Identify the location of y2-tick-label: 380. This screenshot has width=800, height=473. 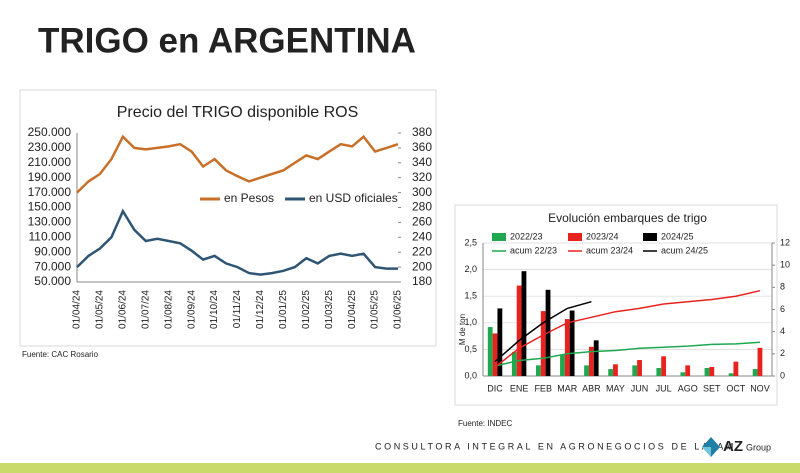
(422, 132).